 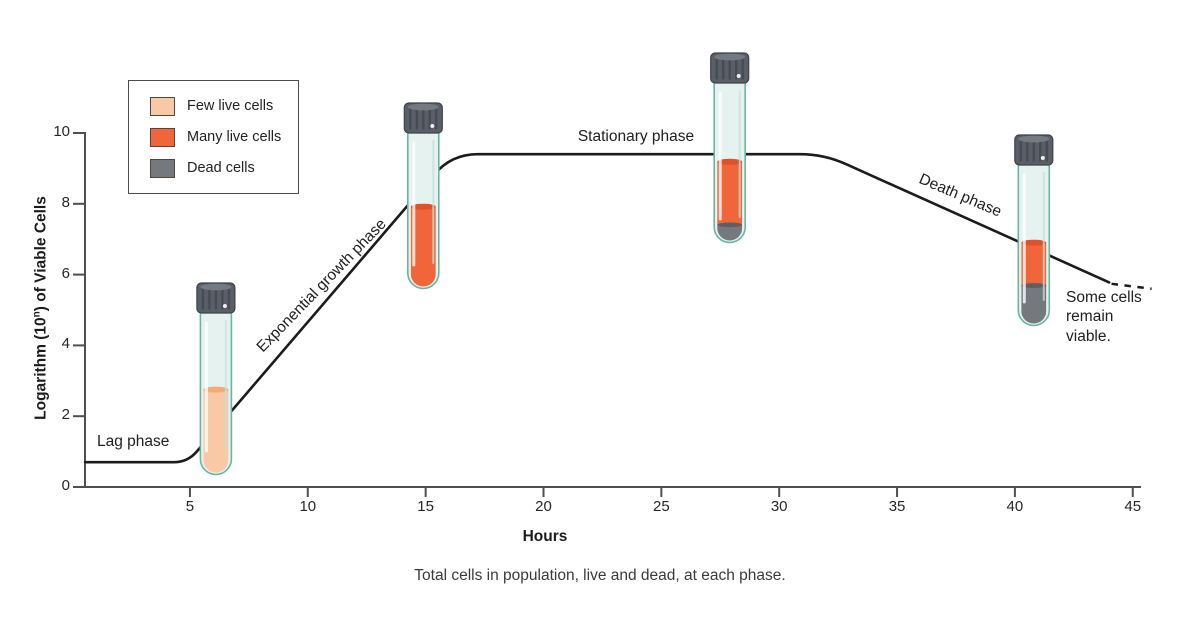 I want to click on legend-swatch-many-live-cells, so click(x=162, y=137).